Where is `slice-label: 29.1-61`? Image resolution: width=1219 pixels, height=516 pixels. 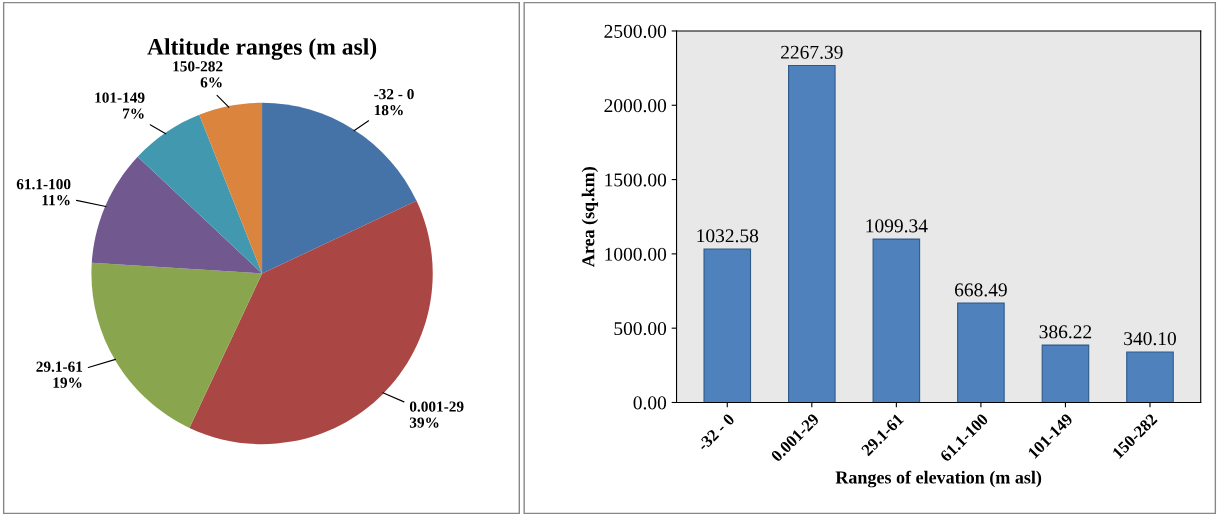 slice-label: 29.1-61 is located at coordinates (59, 366).